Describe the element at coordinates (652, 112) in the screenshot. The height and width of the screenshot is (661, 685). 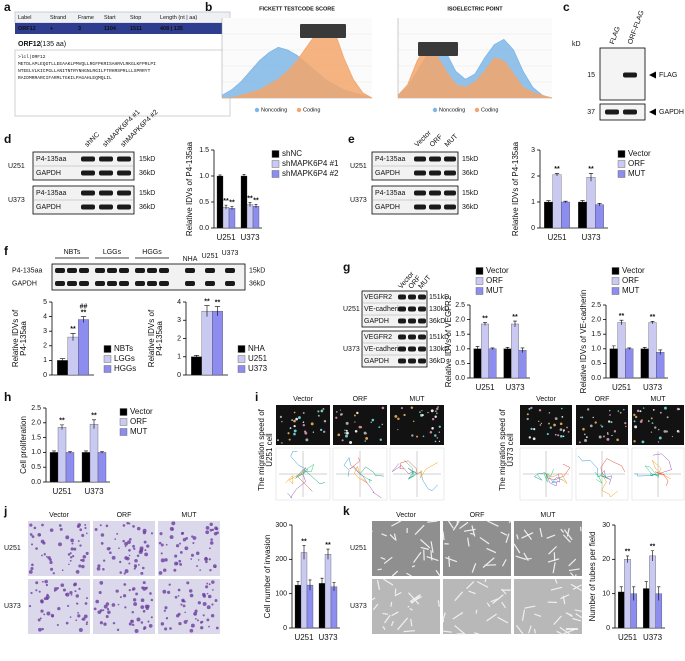
I see `arrow` at that location.